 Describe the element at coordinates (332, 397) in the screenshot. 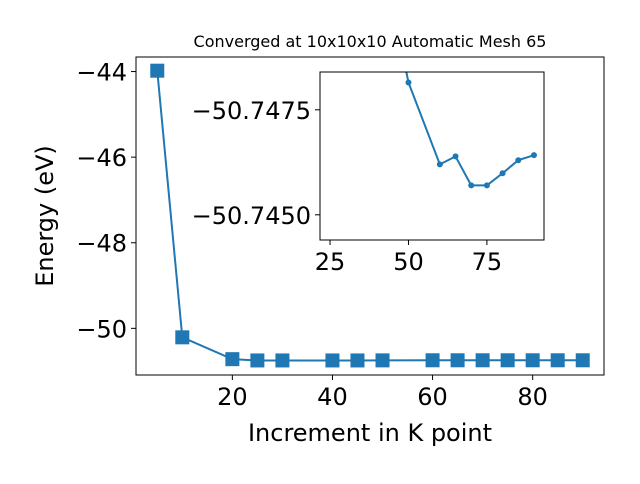

I see `x-tick-label: 40` at that location.